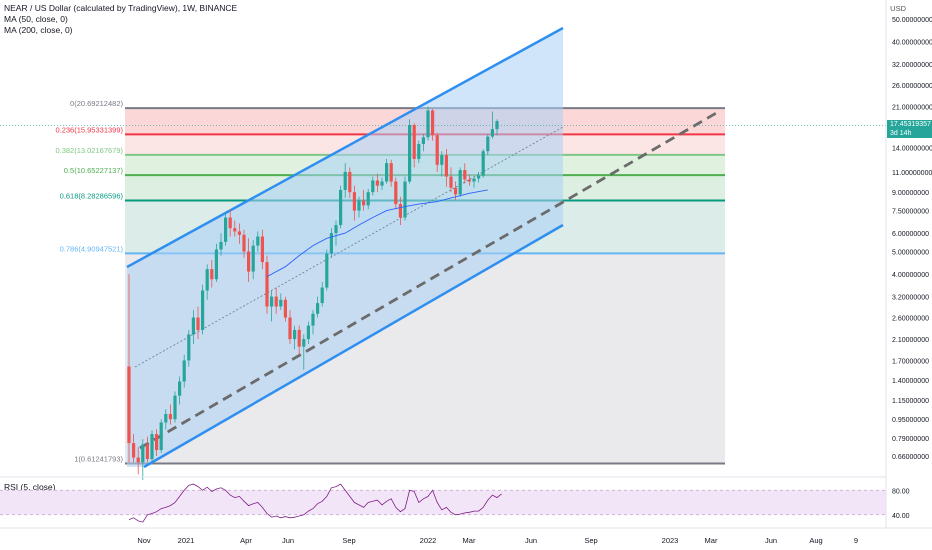  What do you see at coordinates (910, 124) in the screenshot?
I see `last-price-value: 17.45319357` at bounding box center [910, 124].